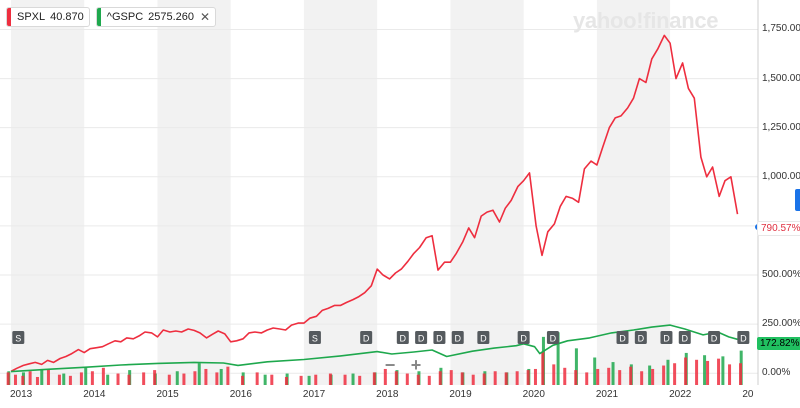 This screenshot has width=800, height=408. Describe the element at coordinates (125, 17) in the screenshot. I see `legend-symbol: ^GSPC` at that location.